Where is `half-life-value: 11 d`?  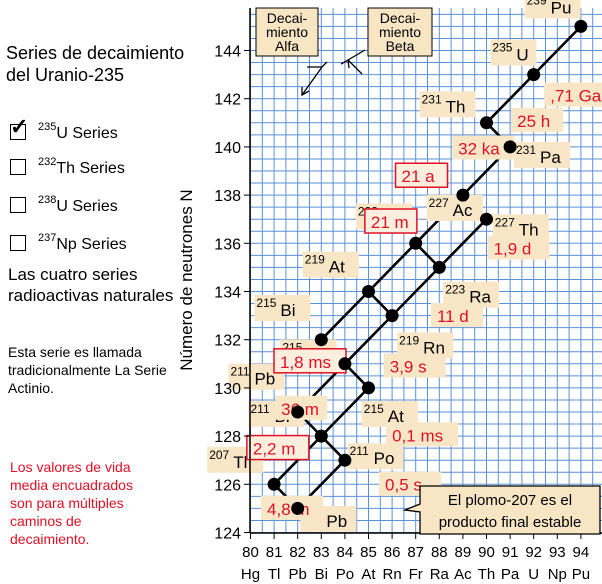 half-life-value: 11 d is located at coordinates (453, 316).